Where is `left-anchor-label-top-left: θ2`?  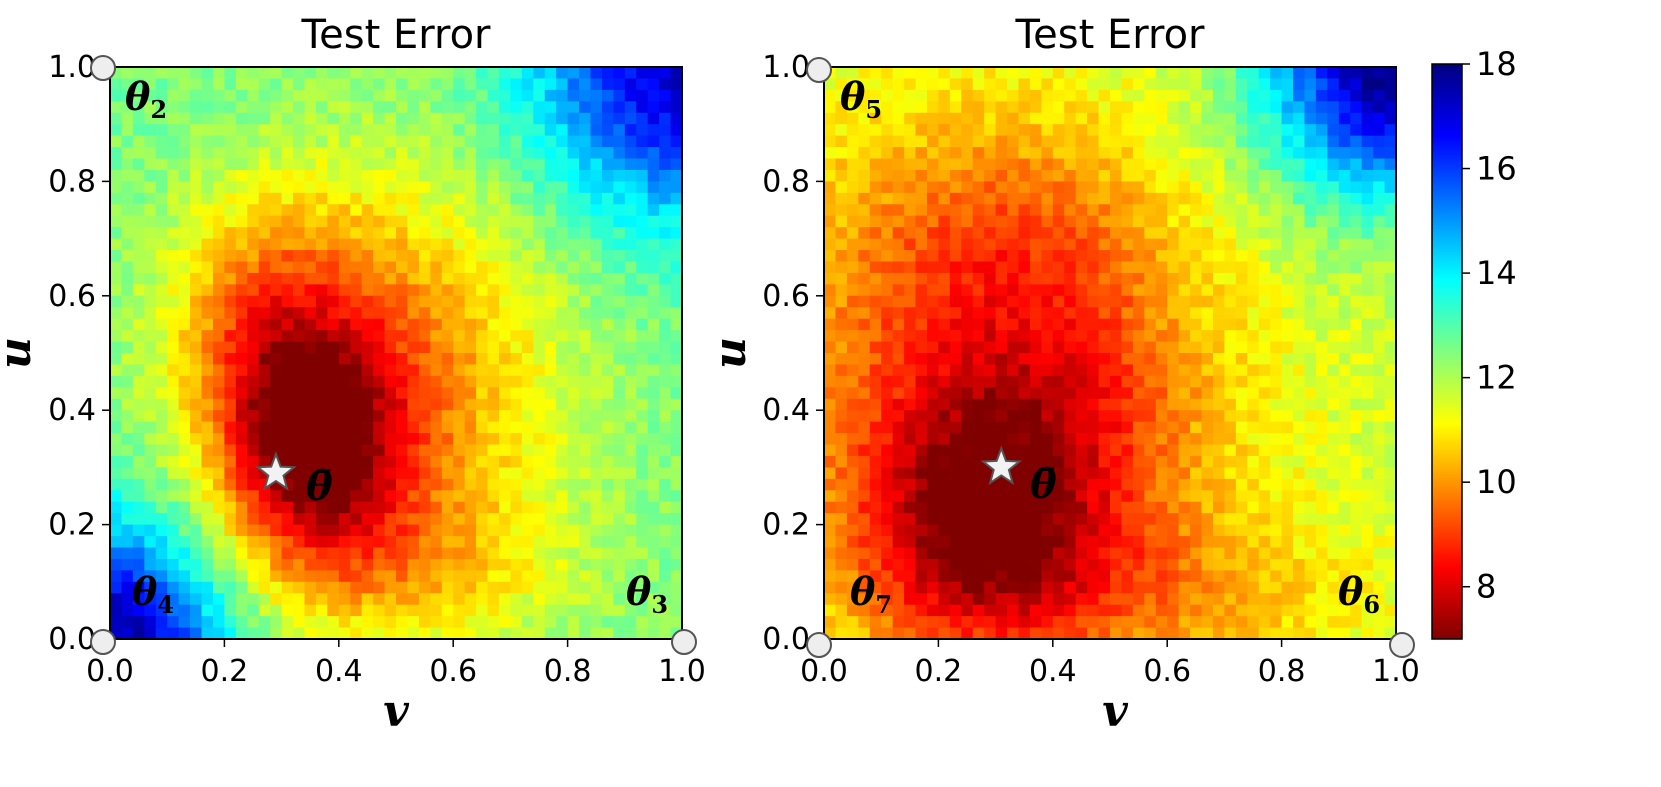 left-anchor-label-top-left: θ2 is located at coordinates (146, 99).